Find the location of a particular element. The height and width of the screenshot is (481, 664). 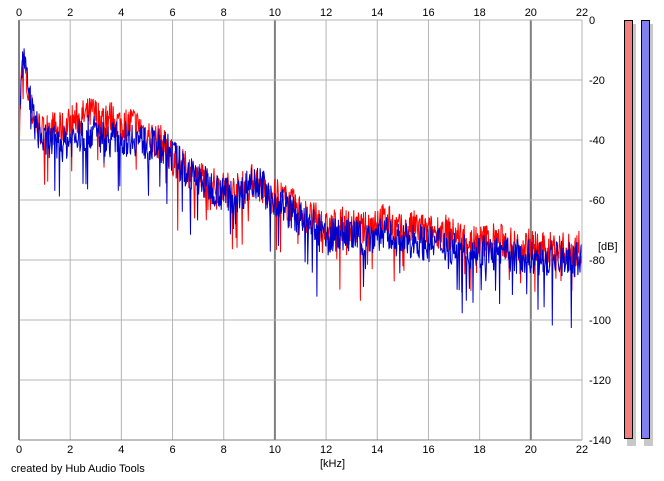

y-tick--20: -20 is located at coordinates (597, 81).